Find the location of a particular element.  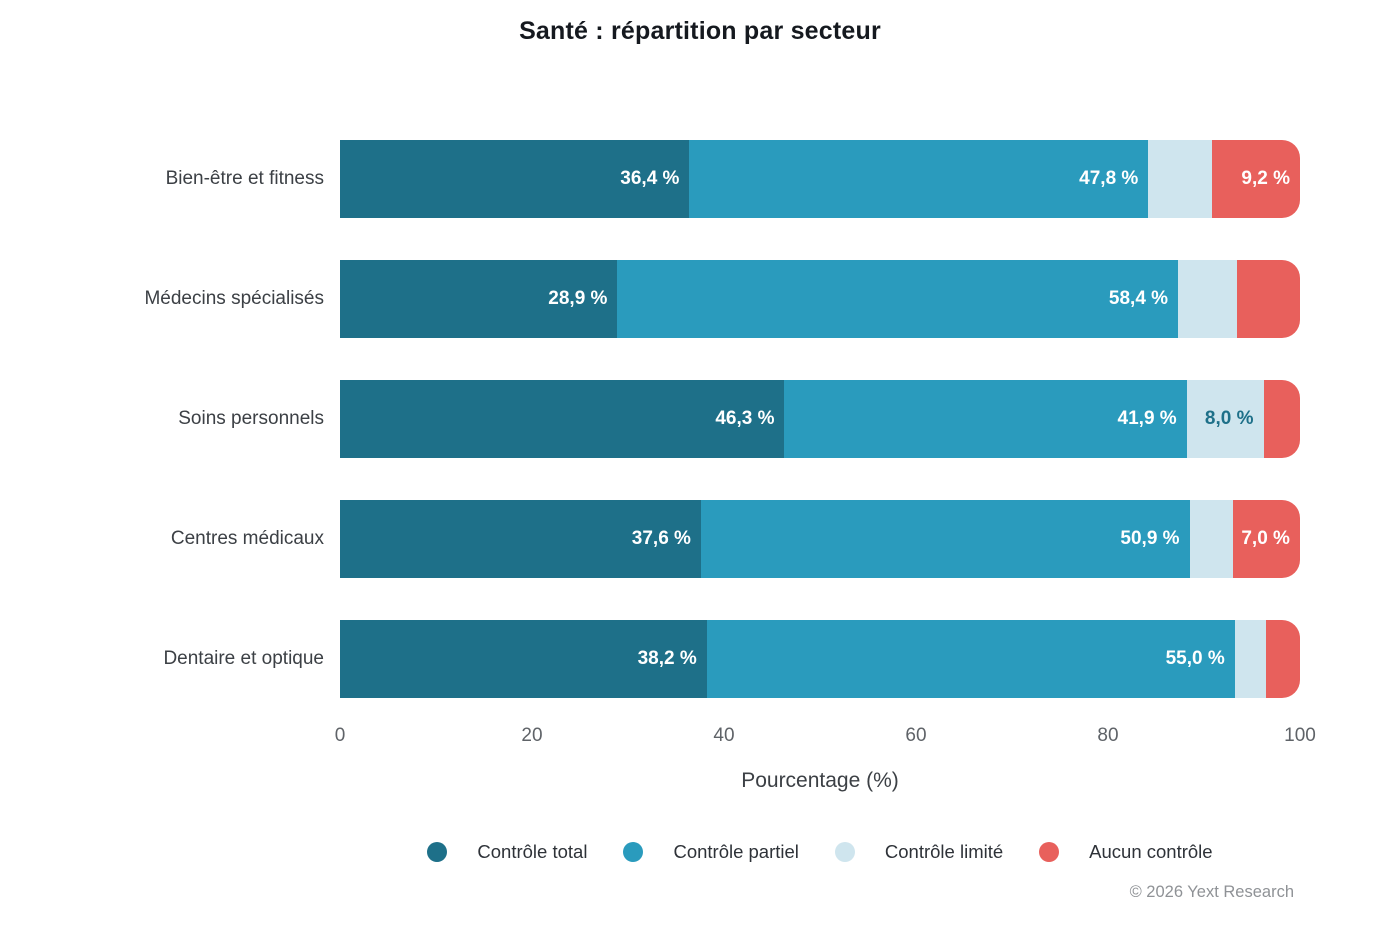

bar-segment-controle-total: 46,3 % is located at coordinates (562, 419).